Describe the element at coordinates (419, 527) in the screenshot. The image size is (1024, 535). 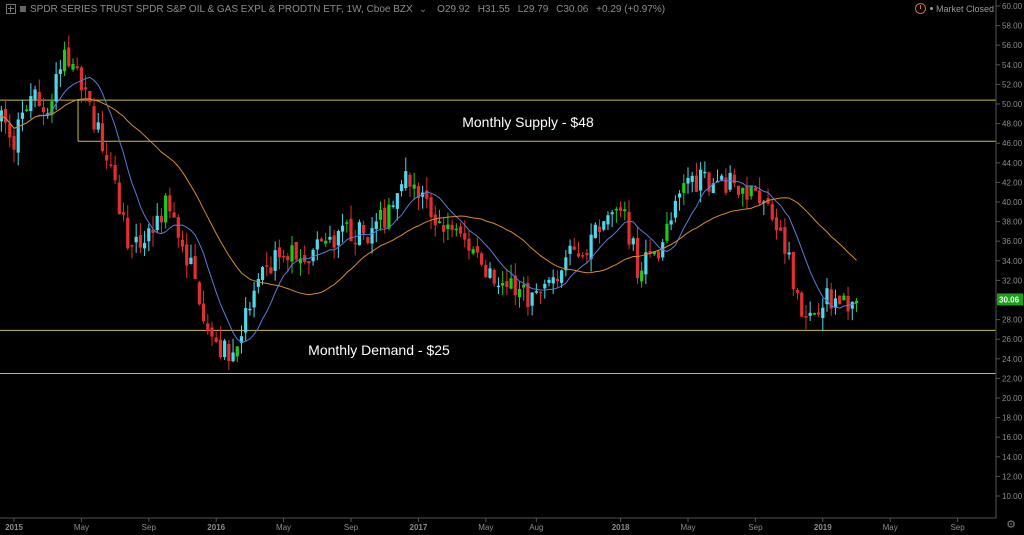
I see `x-tick-label: 2017` at that location.